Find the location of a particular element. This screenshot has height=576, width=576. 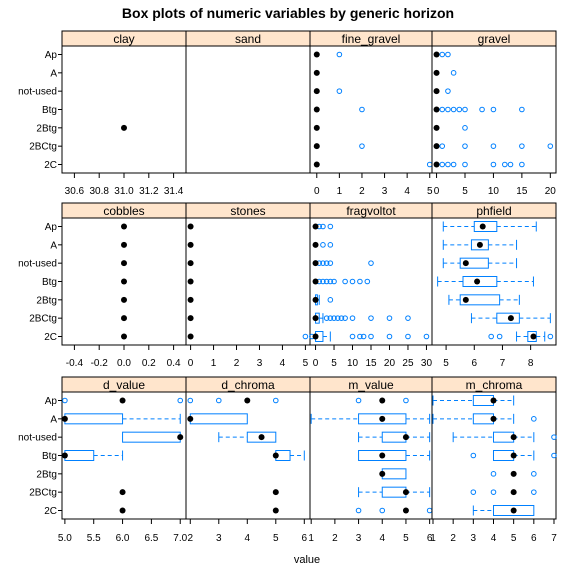

x-tick-label: 31.2 is located at coordinates (149, 191).